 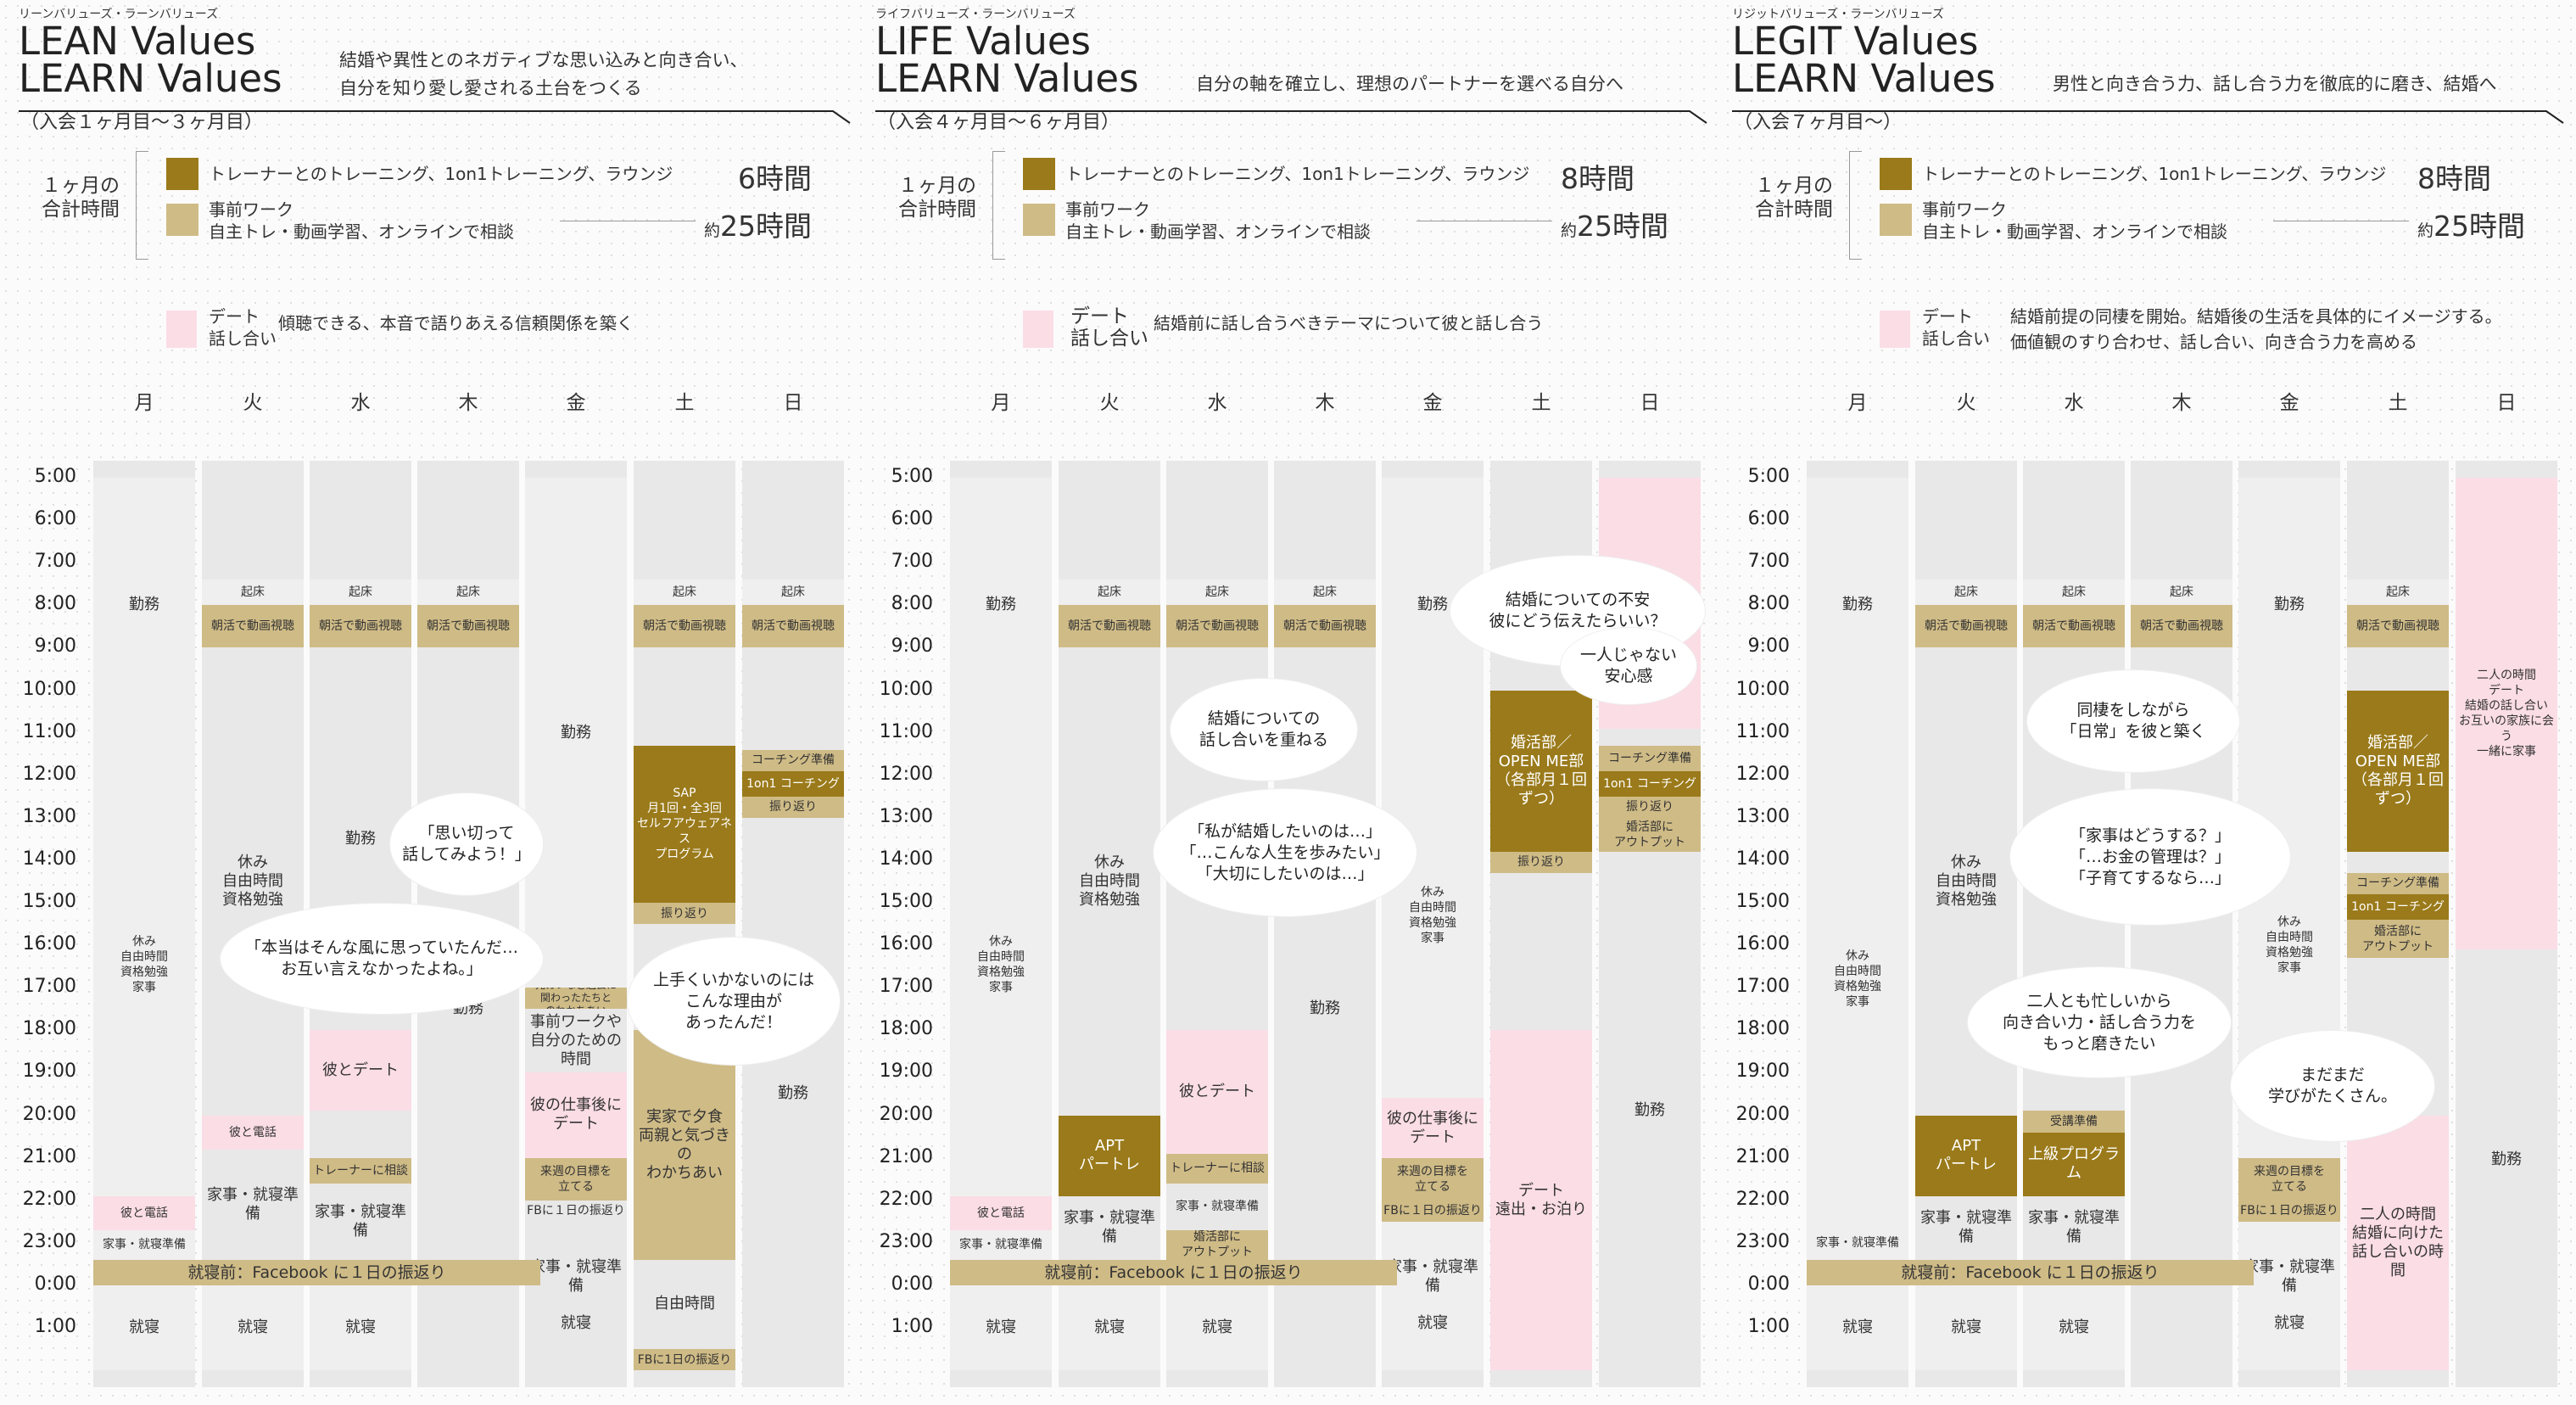 What do you see at coordinates (1432, 403) in the screenshot?
I see `day-header-5: 金` at bounding box center [1432, 403].